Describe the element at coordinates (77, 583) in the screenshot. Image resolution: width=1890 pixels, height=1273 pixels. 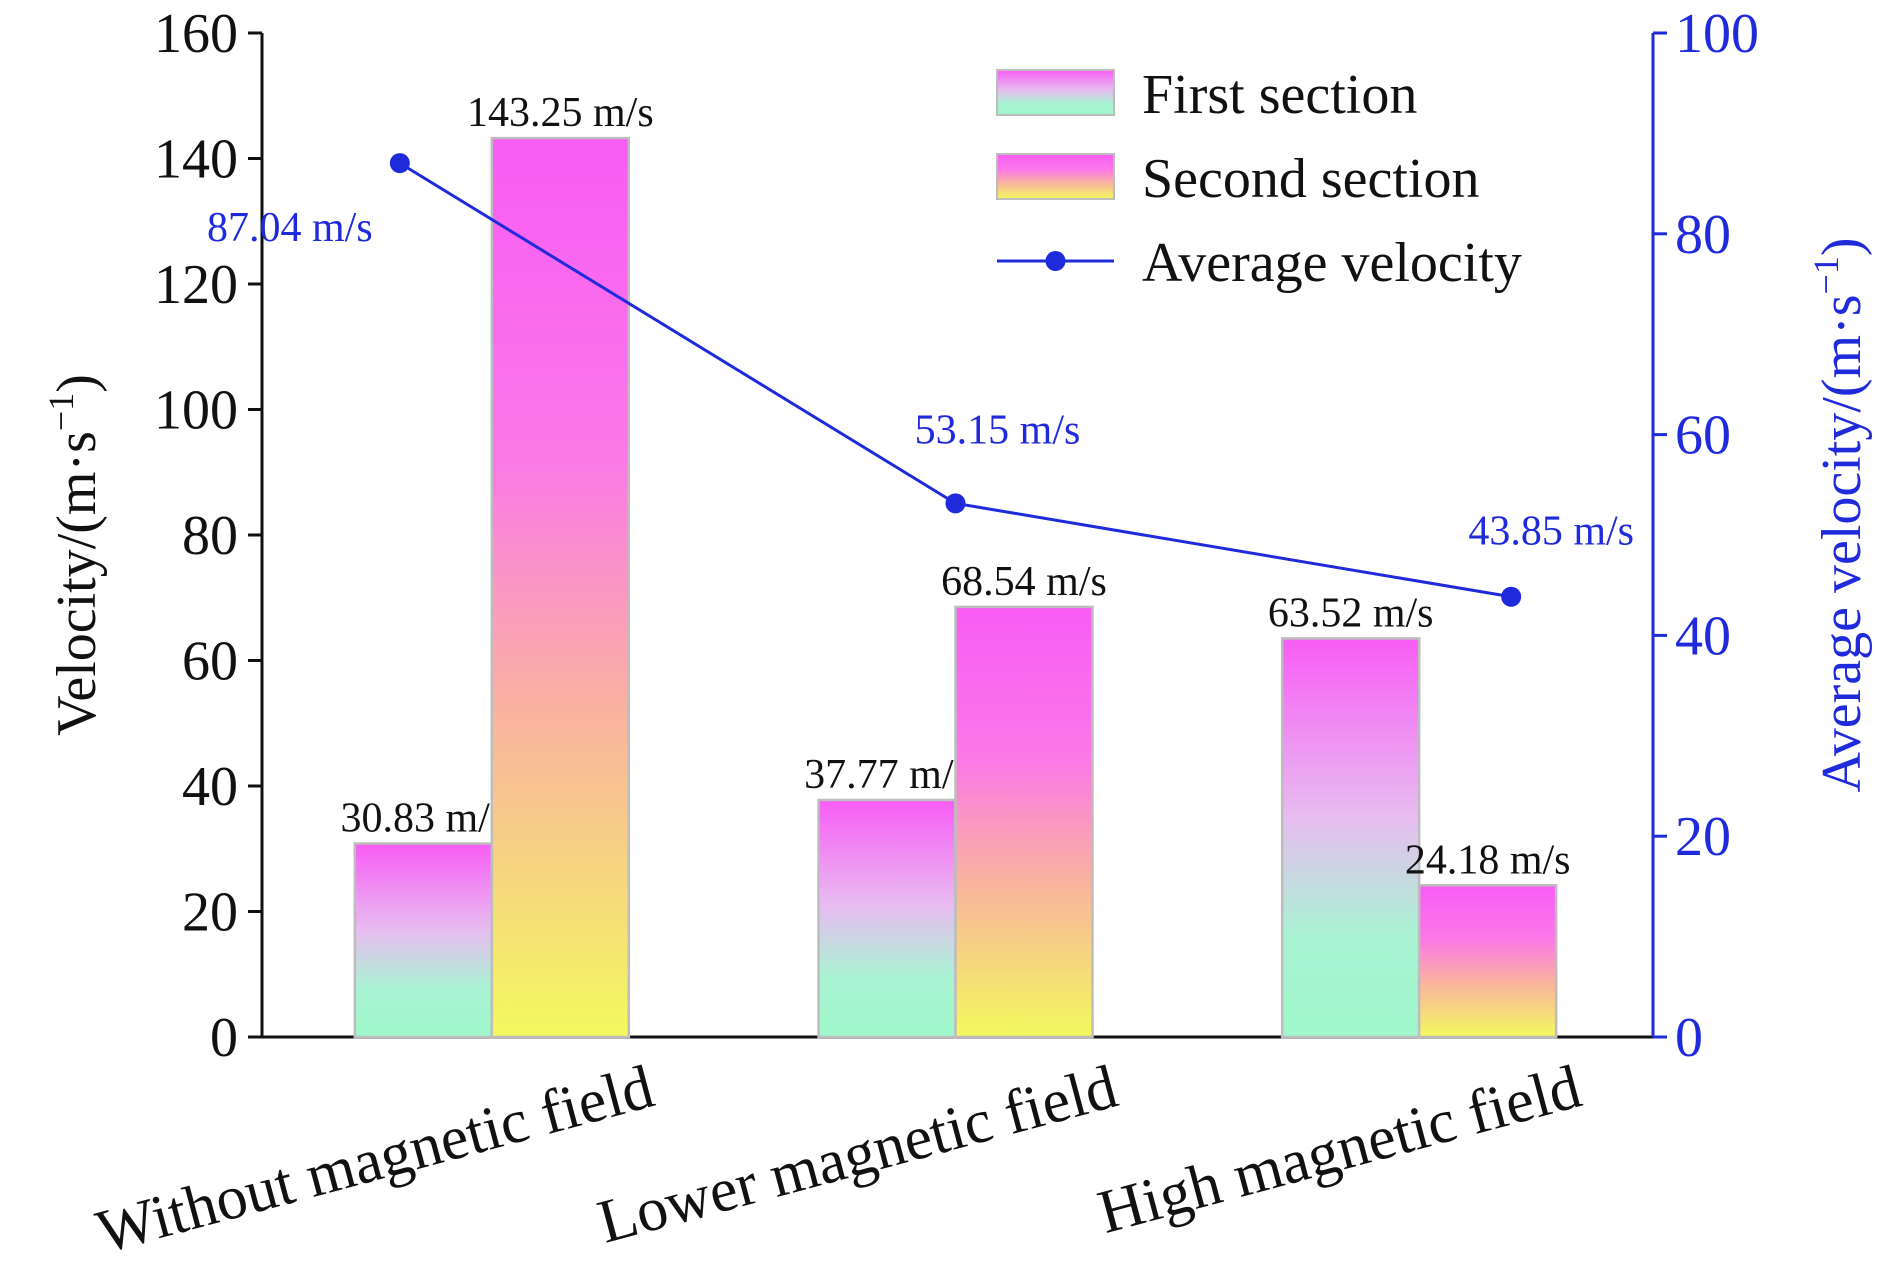
I see `y-axis-title-text: Velocity/(m·s` at that location.